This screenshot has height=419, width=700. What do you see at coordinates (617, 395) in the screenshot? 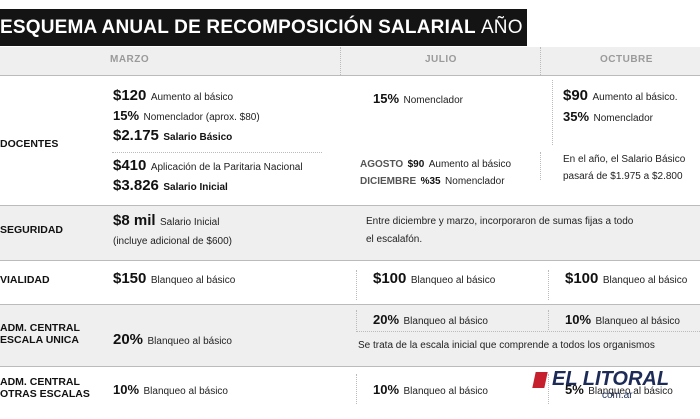
I see `watermark-site: com.ar` at bounding box center [617, 395].